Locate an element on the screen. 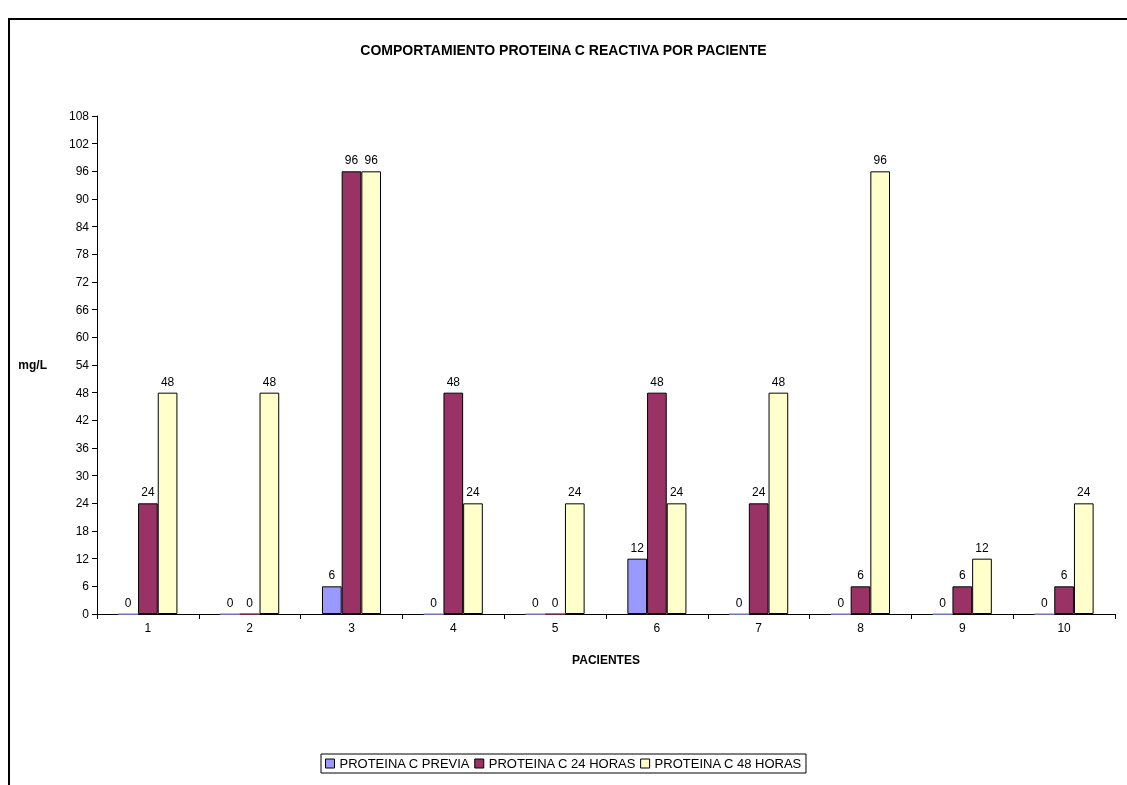  x-tick-label: 2 is located at coordinates (250, 628).